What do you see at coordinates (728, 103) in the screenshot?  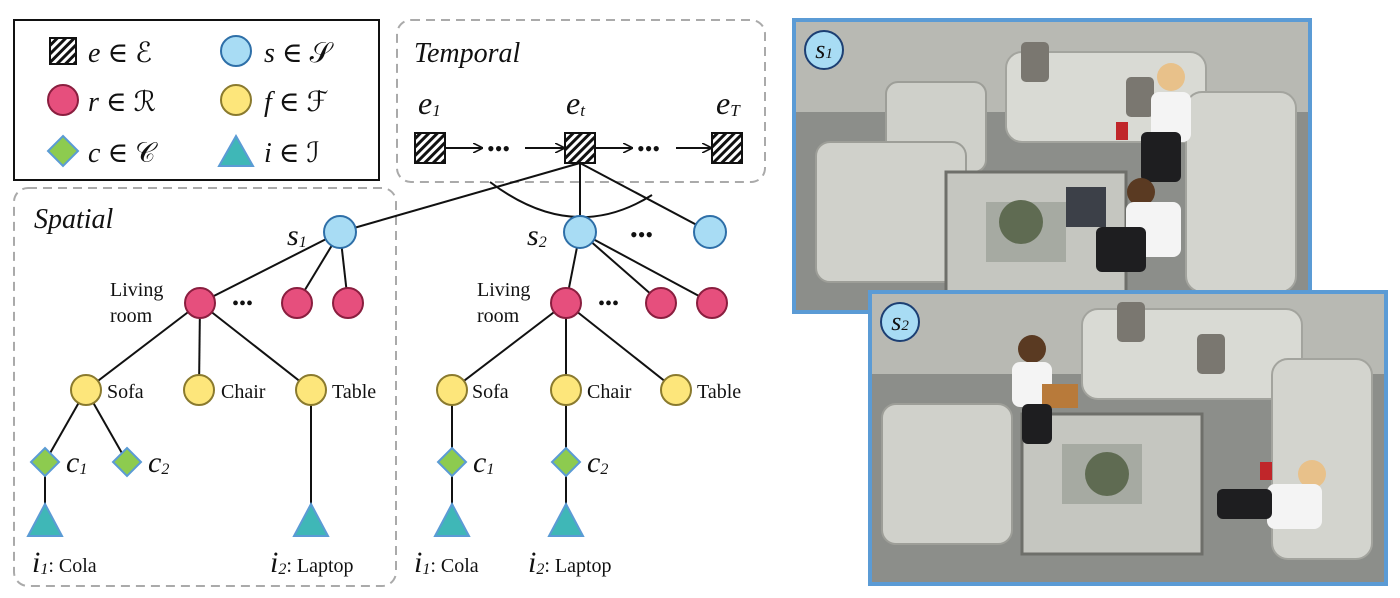 I see `event-label-T: eT` at bounding box center [728, 103].